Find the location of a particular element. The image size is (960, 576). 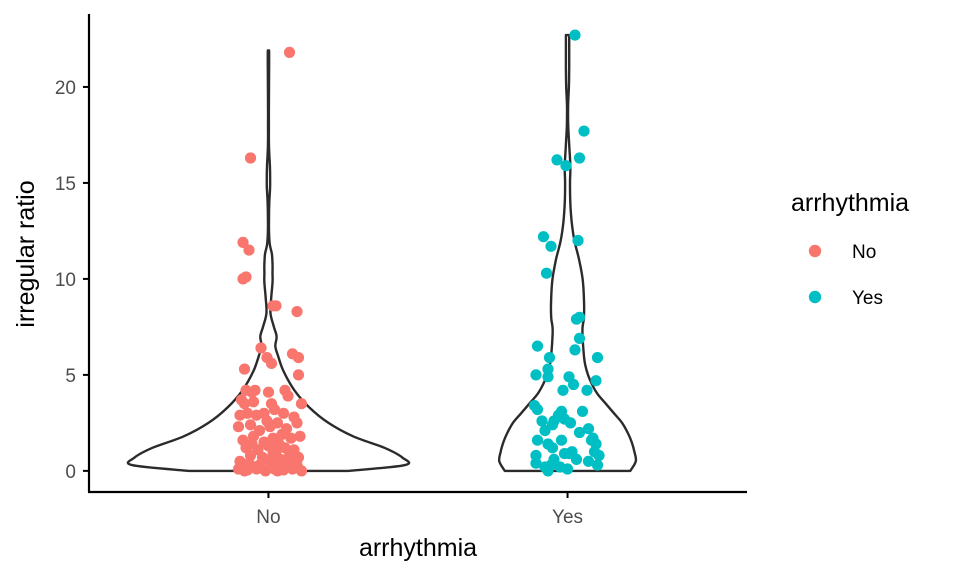

y-tick-label: 15 is located at coordinates (65, 184).